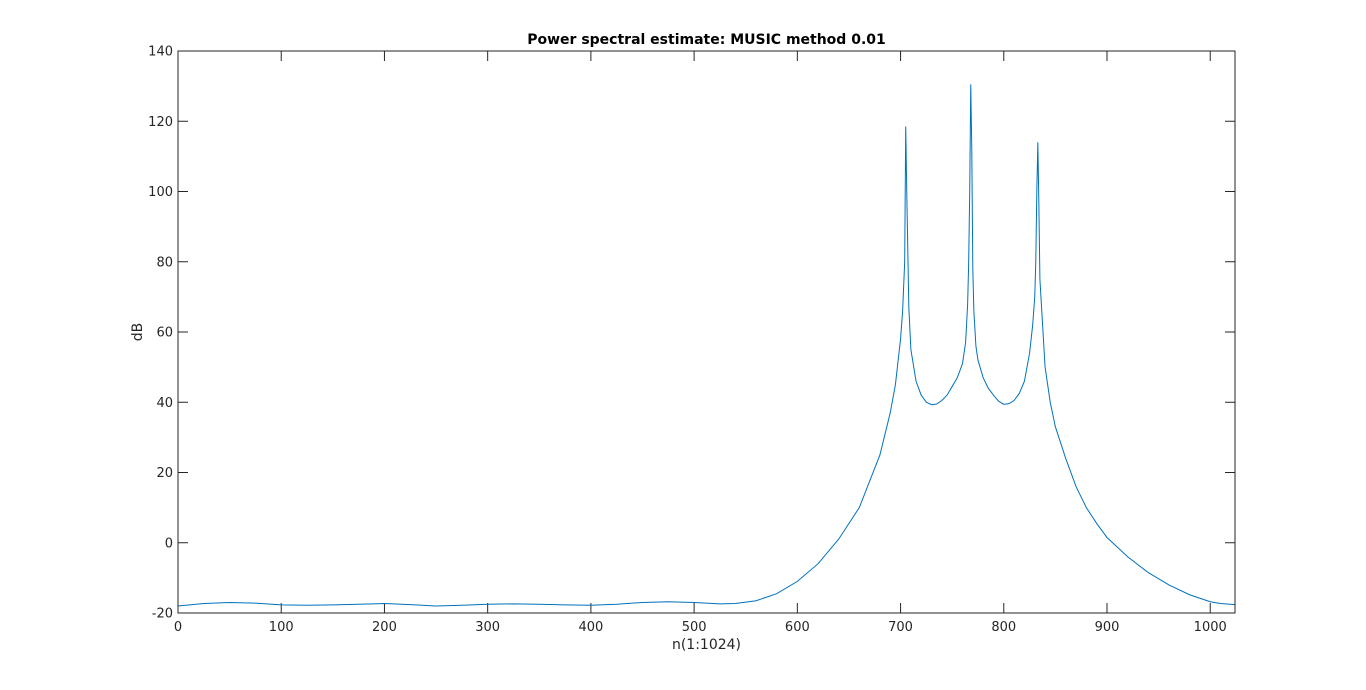 The width and height of the screenshot is (1366, 690). Describe the element at coordinates (487, 627) in the screenshot. I see `x-tick-label: 300` at that location.